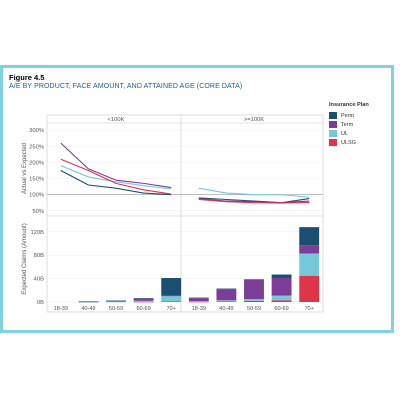 This screenshot has width=400, height=400. What do you see at coordinates (116, 120) in the screenshot?
I see `column-header-under-100k: <100K` at bounding box center [116, 120].